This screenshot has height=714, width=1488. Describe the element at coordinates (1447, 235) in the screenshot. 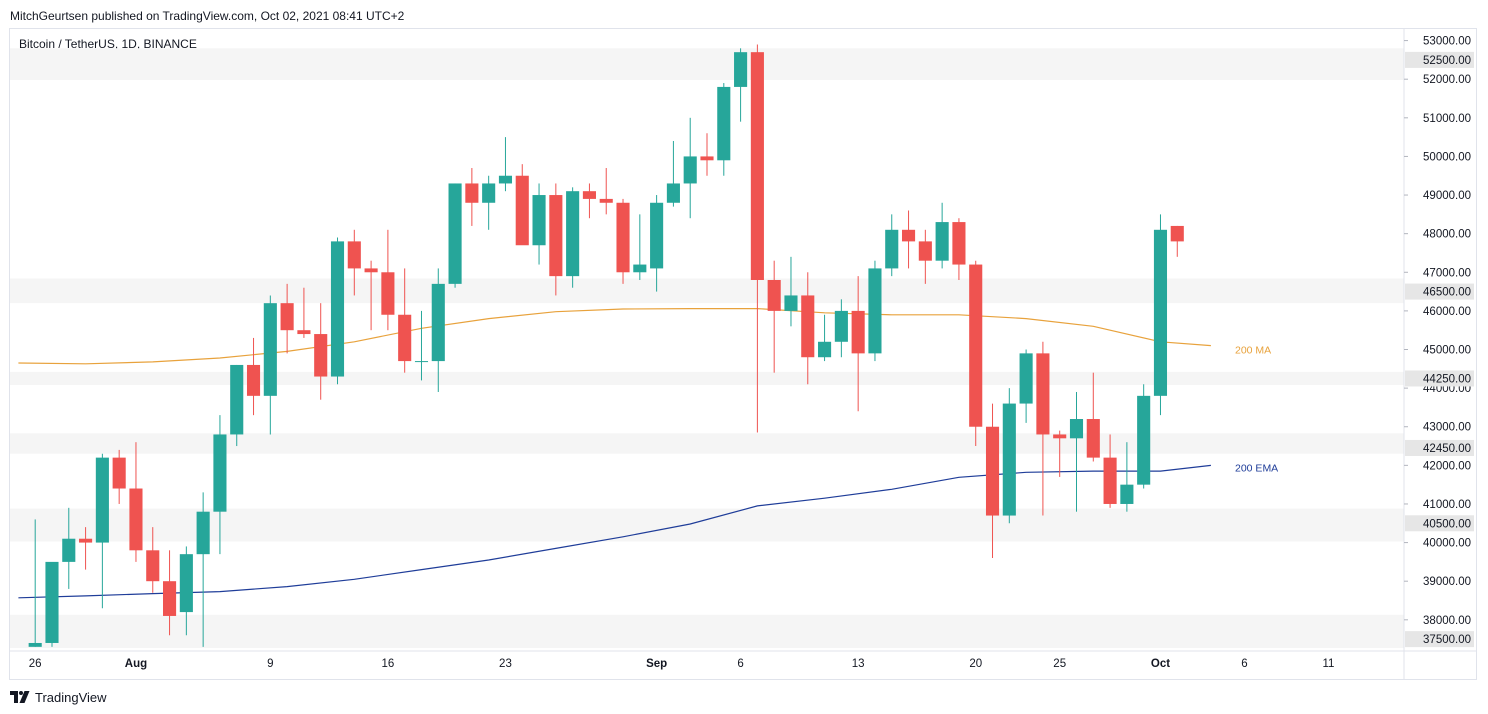

I see `price-tick-label: 48000.00` at that location.